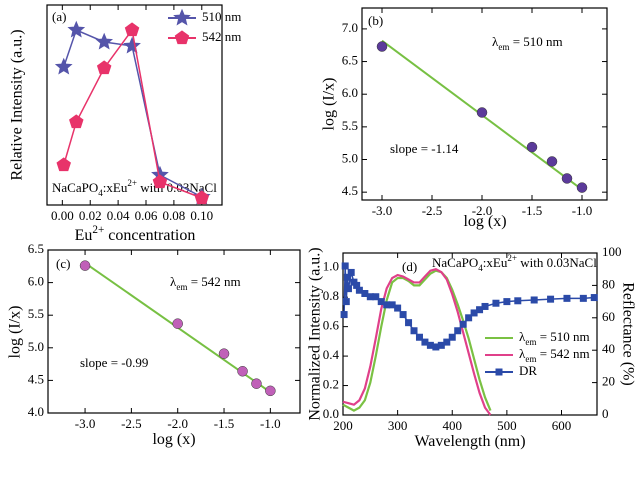 This screenshot has height=482, width=638. I want to click on y-tick-label: 4.0, so click(36, 411).